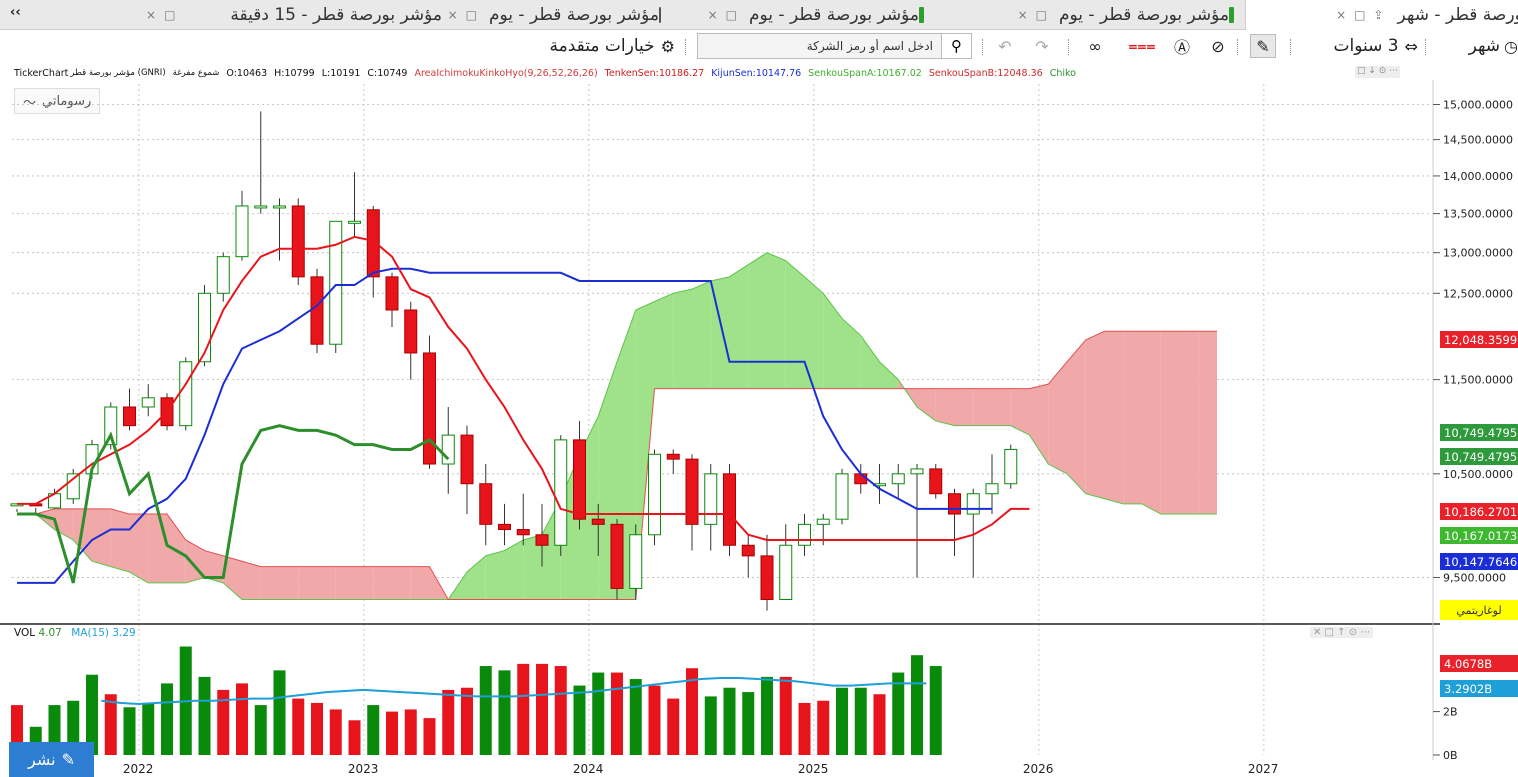  Describe the element at coordinates (1042, 46) in the screenshot. I see `redo-button: ↷` at that location.